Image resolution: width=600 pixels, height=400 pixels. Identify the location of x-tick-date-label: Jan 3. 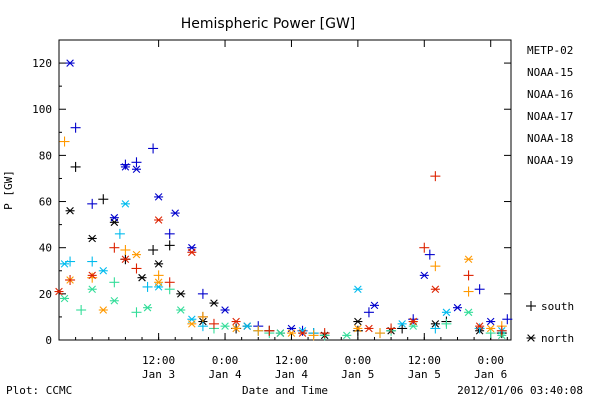
(158, 374).